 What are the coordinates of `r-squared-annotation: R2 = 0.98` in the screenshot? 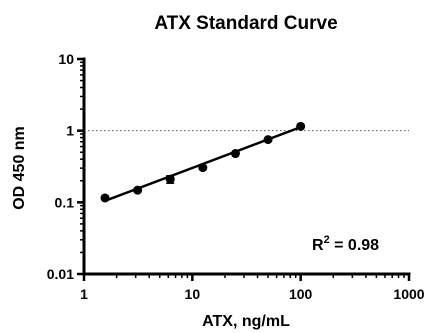 It's located at (345, 244).